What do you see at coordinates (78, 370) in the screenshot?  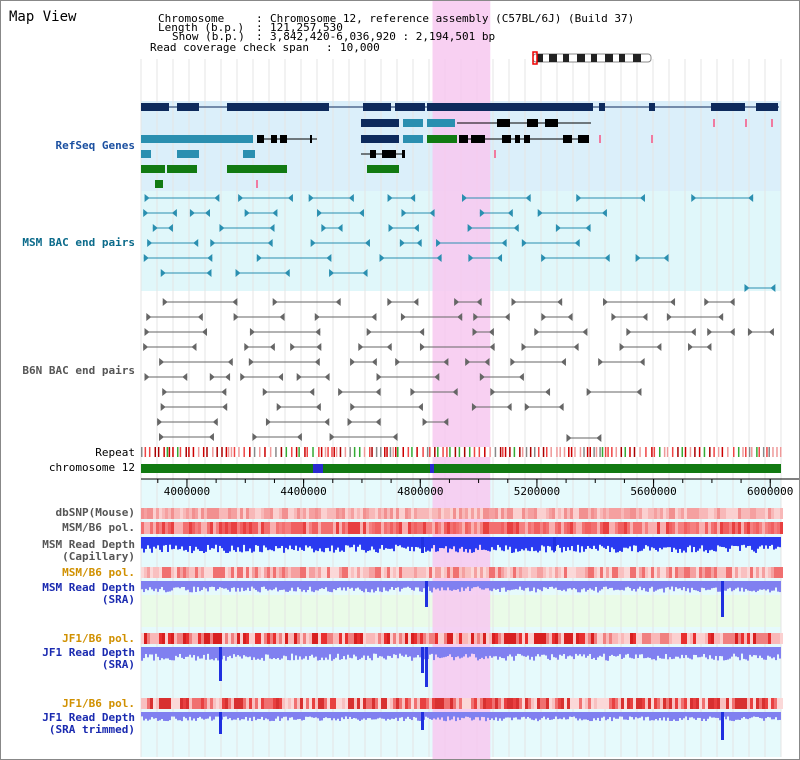 I see `track-label-b6n-bac: B6N BAC end pairs` at bounding box center [78, 370].